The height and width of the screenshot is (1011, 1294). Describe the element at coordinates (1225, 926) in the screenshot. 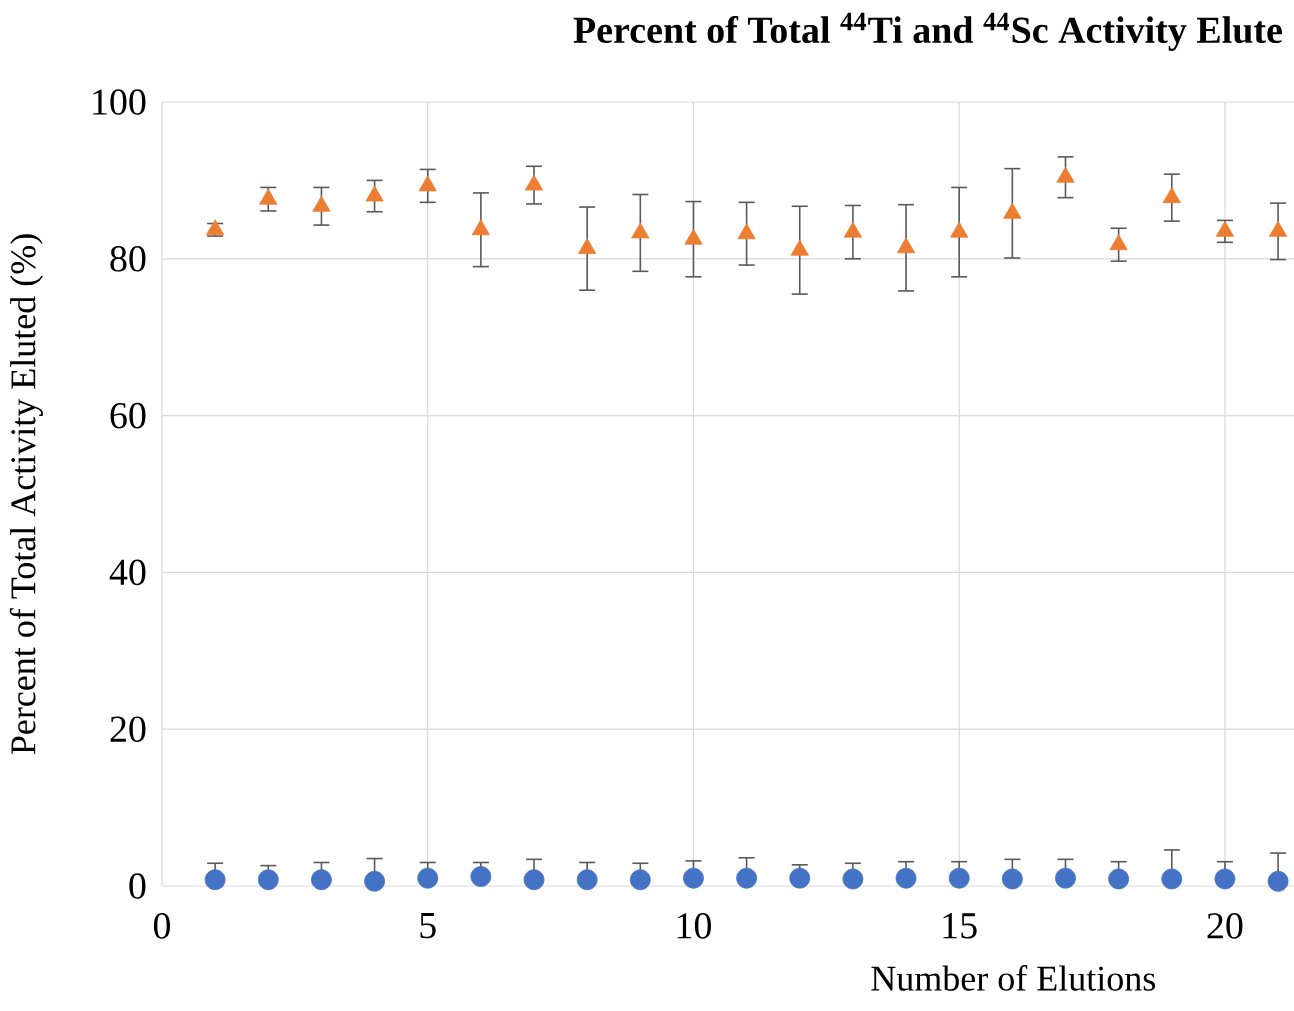

I see `x-tick-label: 20` at that location.